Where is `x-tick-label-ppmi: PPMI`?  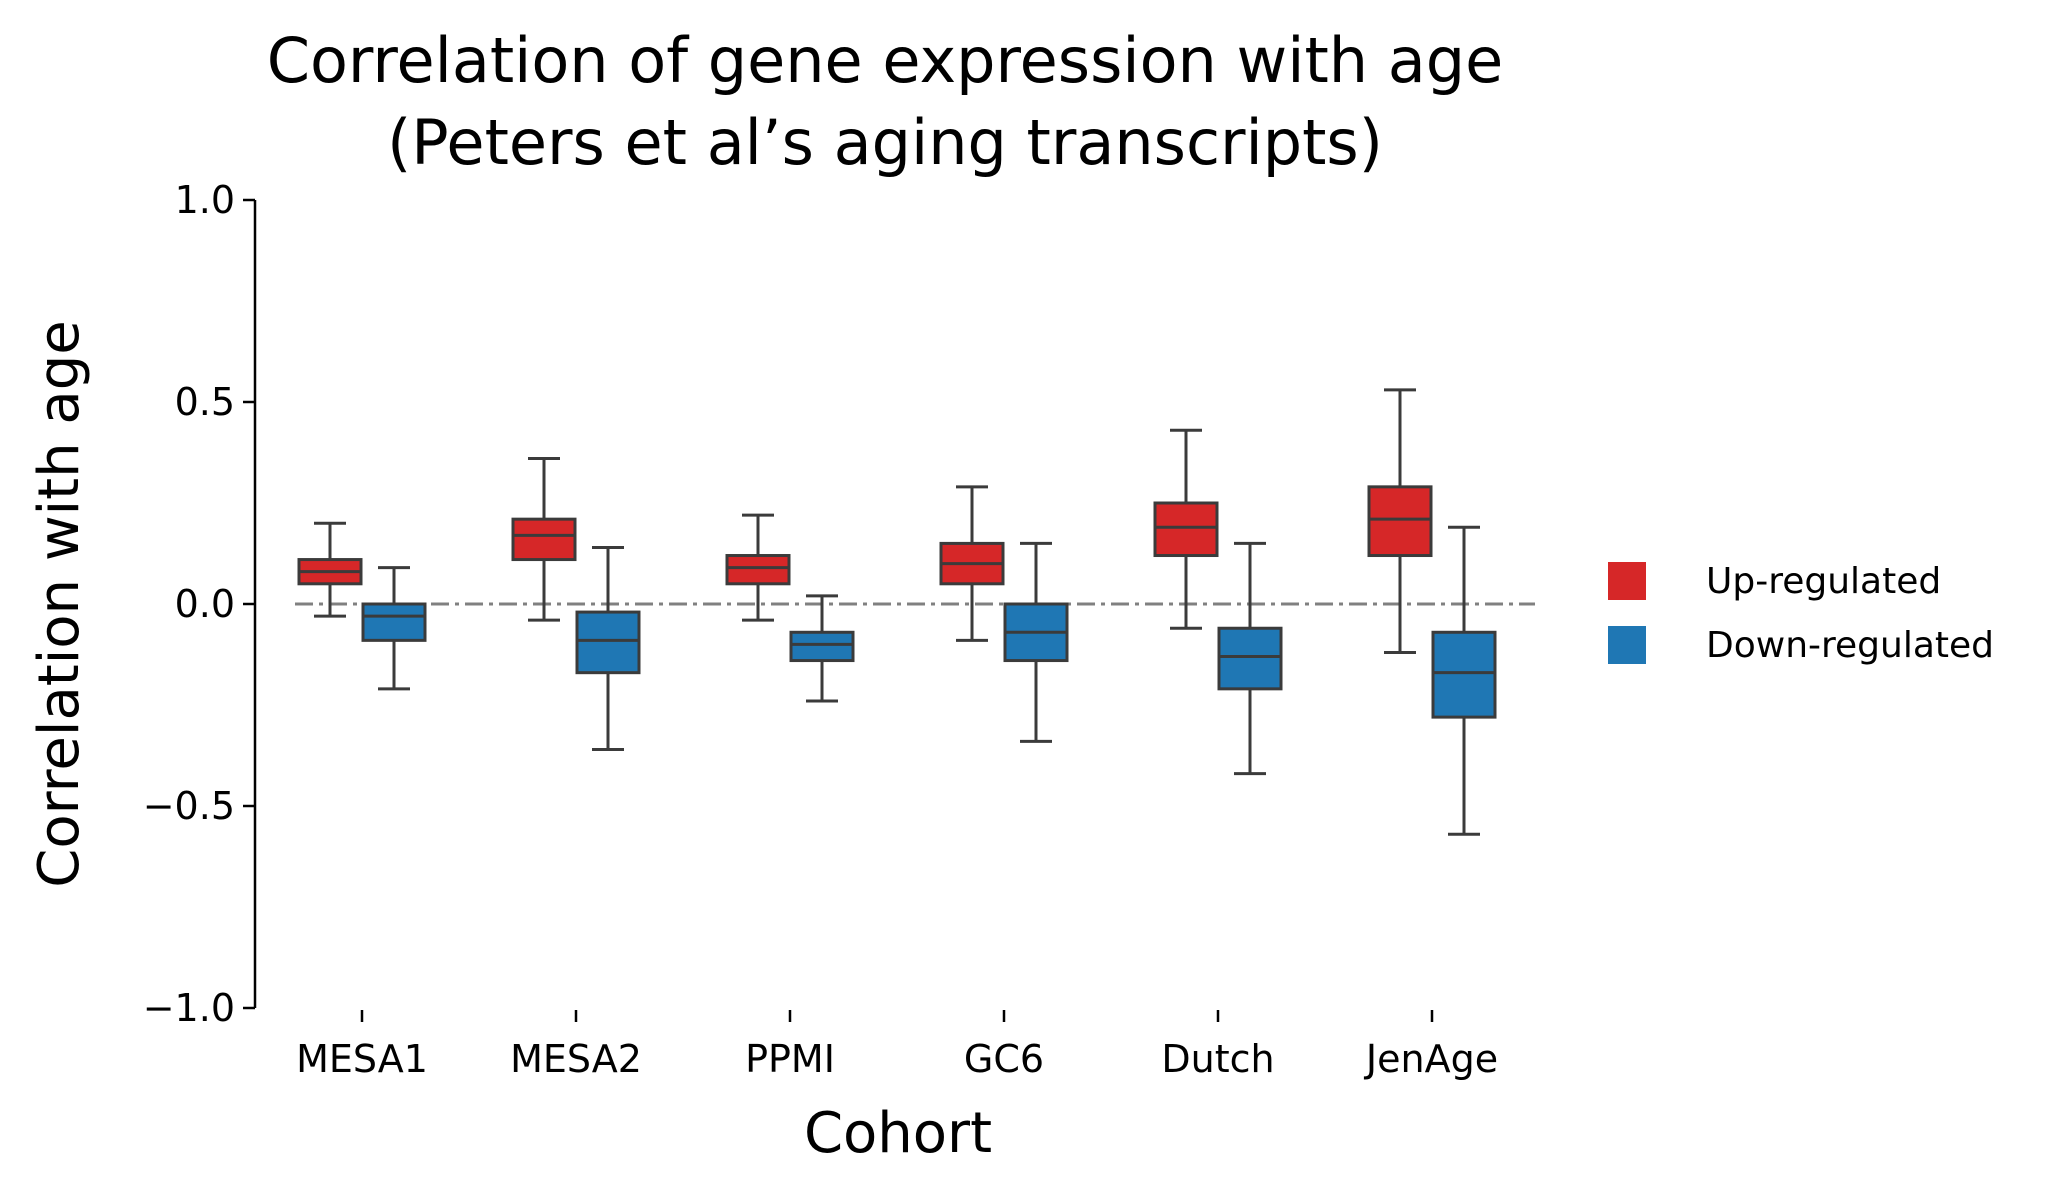
x-tick-label-ppmi: PPMI is located at coordinates (790, 1059).